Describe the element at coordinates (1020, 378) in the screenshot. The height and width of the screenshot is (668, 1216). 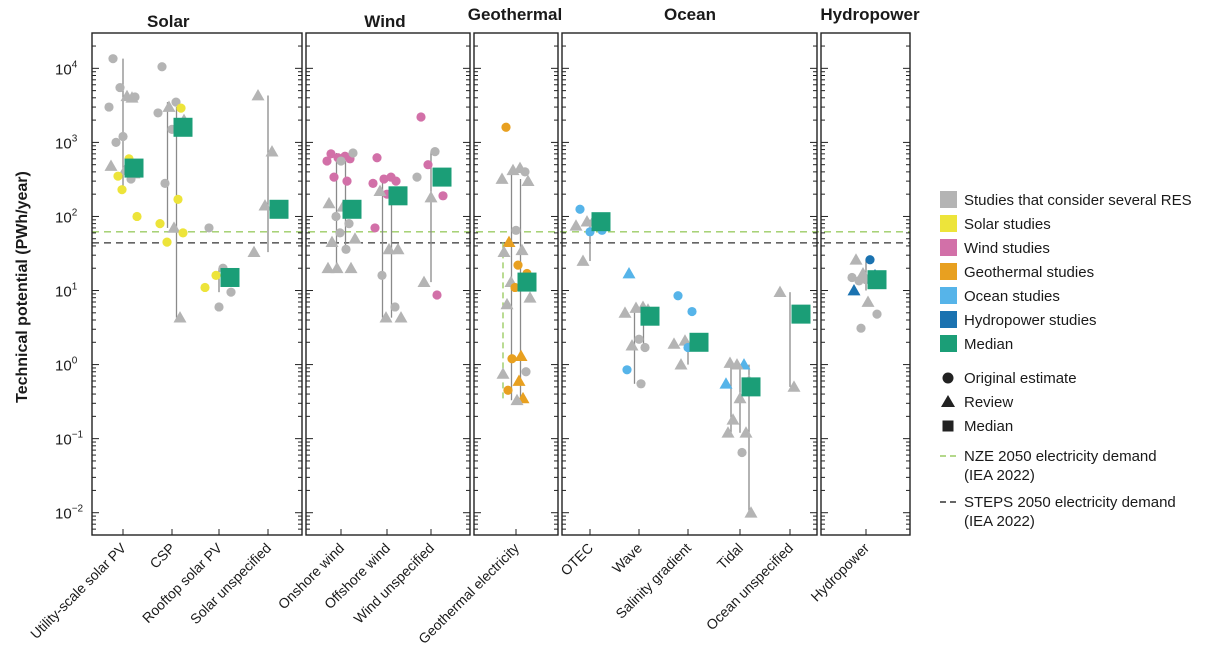
I see `legend-label: Original estimate` at that location.